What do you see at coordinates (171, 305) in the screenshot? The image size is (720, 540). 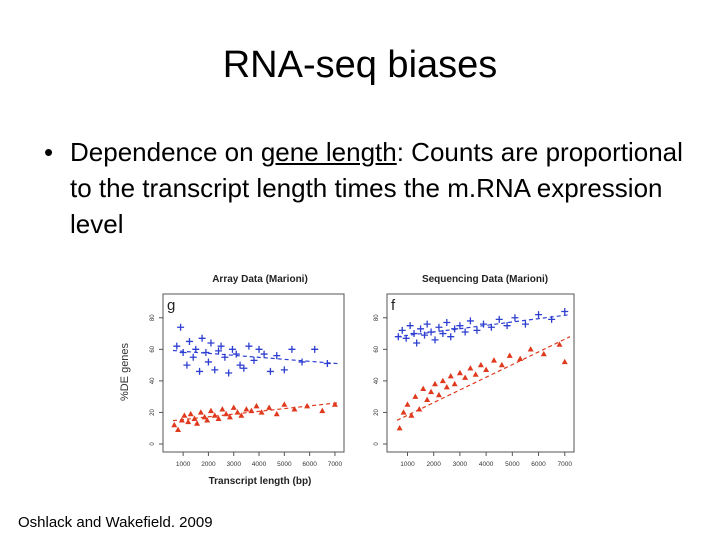 I see `panel-letter: g` at bounding box center [171, 305].